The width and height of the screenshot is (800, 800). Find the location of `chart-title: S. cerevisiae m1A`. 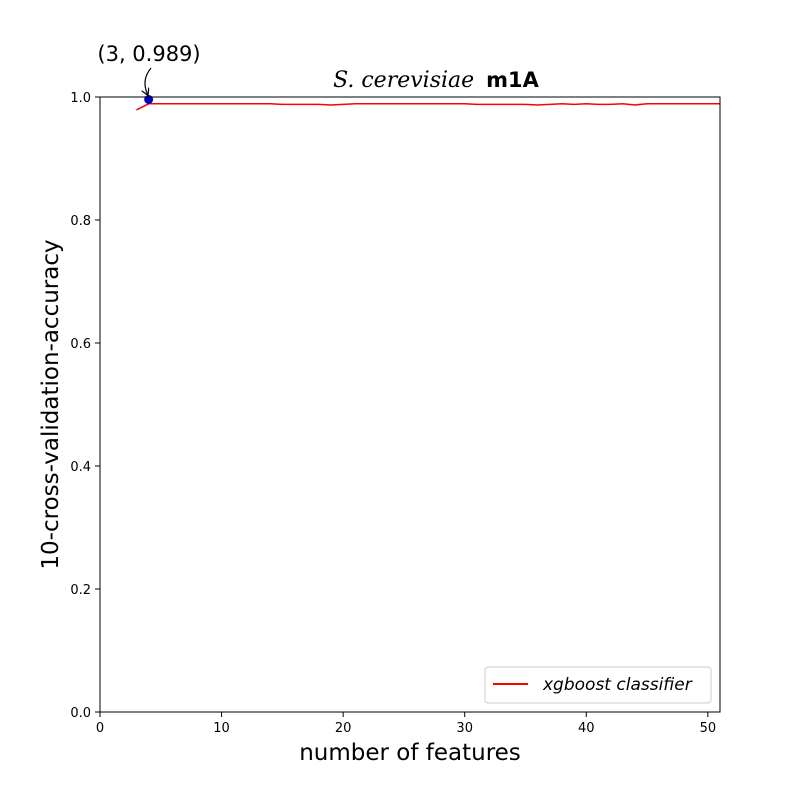

chart-title: S. cerevisiae m1A is located at coordinates (436, 80).